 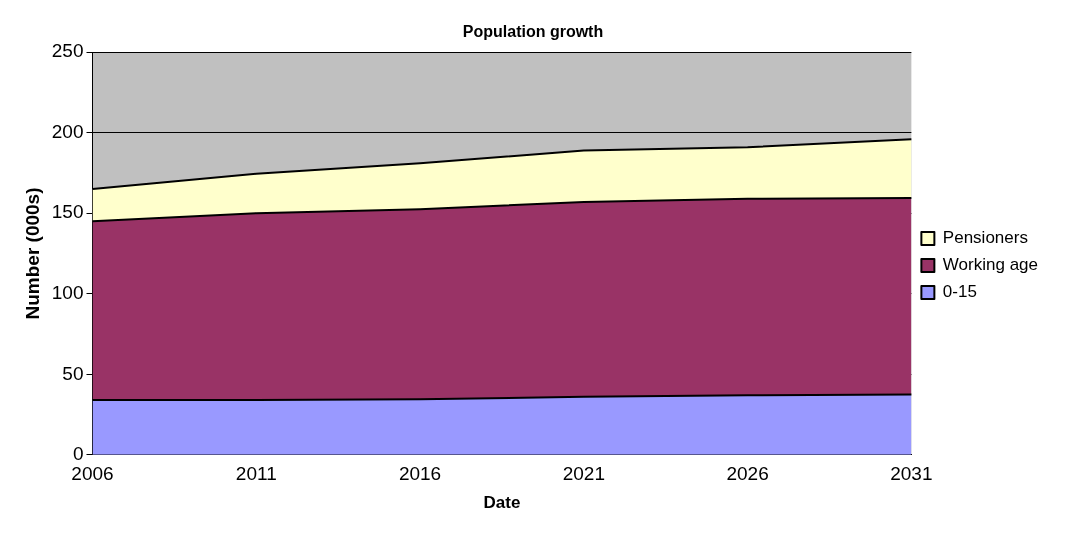 What do you see at coordinates (583, 474) in the screenshot?
I see `x-tick-label: 2021` at bounding box center [583, 474].